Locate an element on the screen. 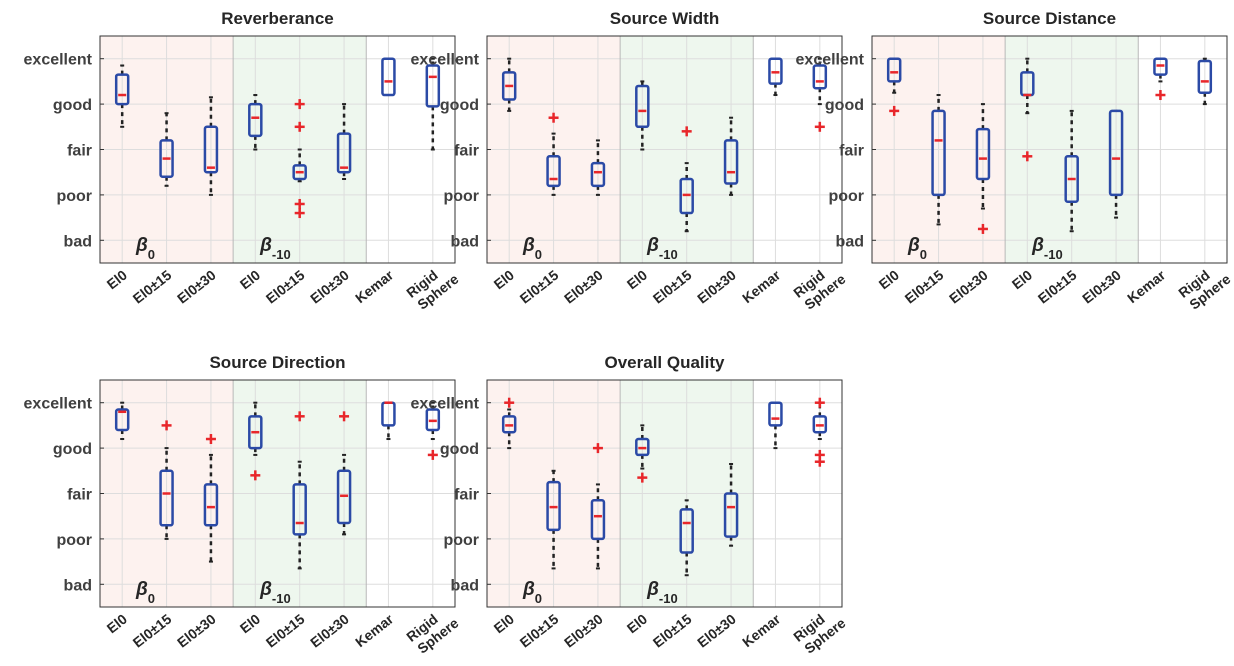  chart-title: Source Distance is located at coordinates (1049, 18).